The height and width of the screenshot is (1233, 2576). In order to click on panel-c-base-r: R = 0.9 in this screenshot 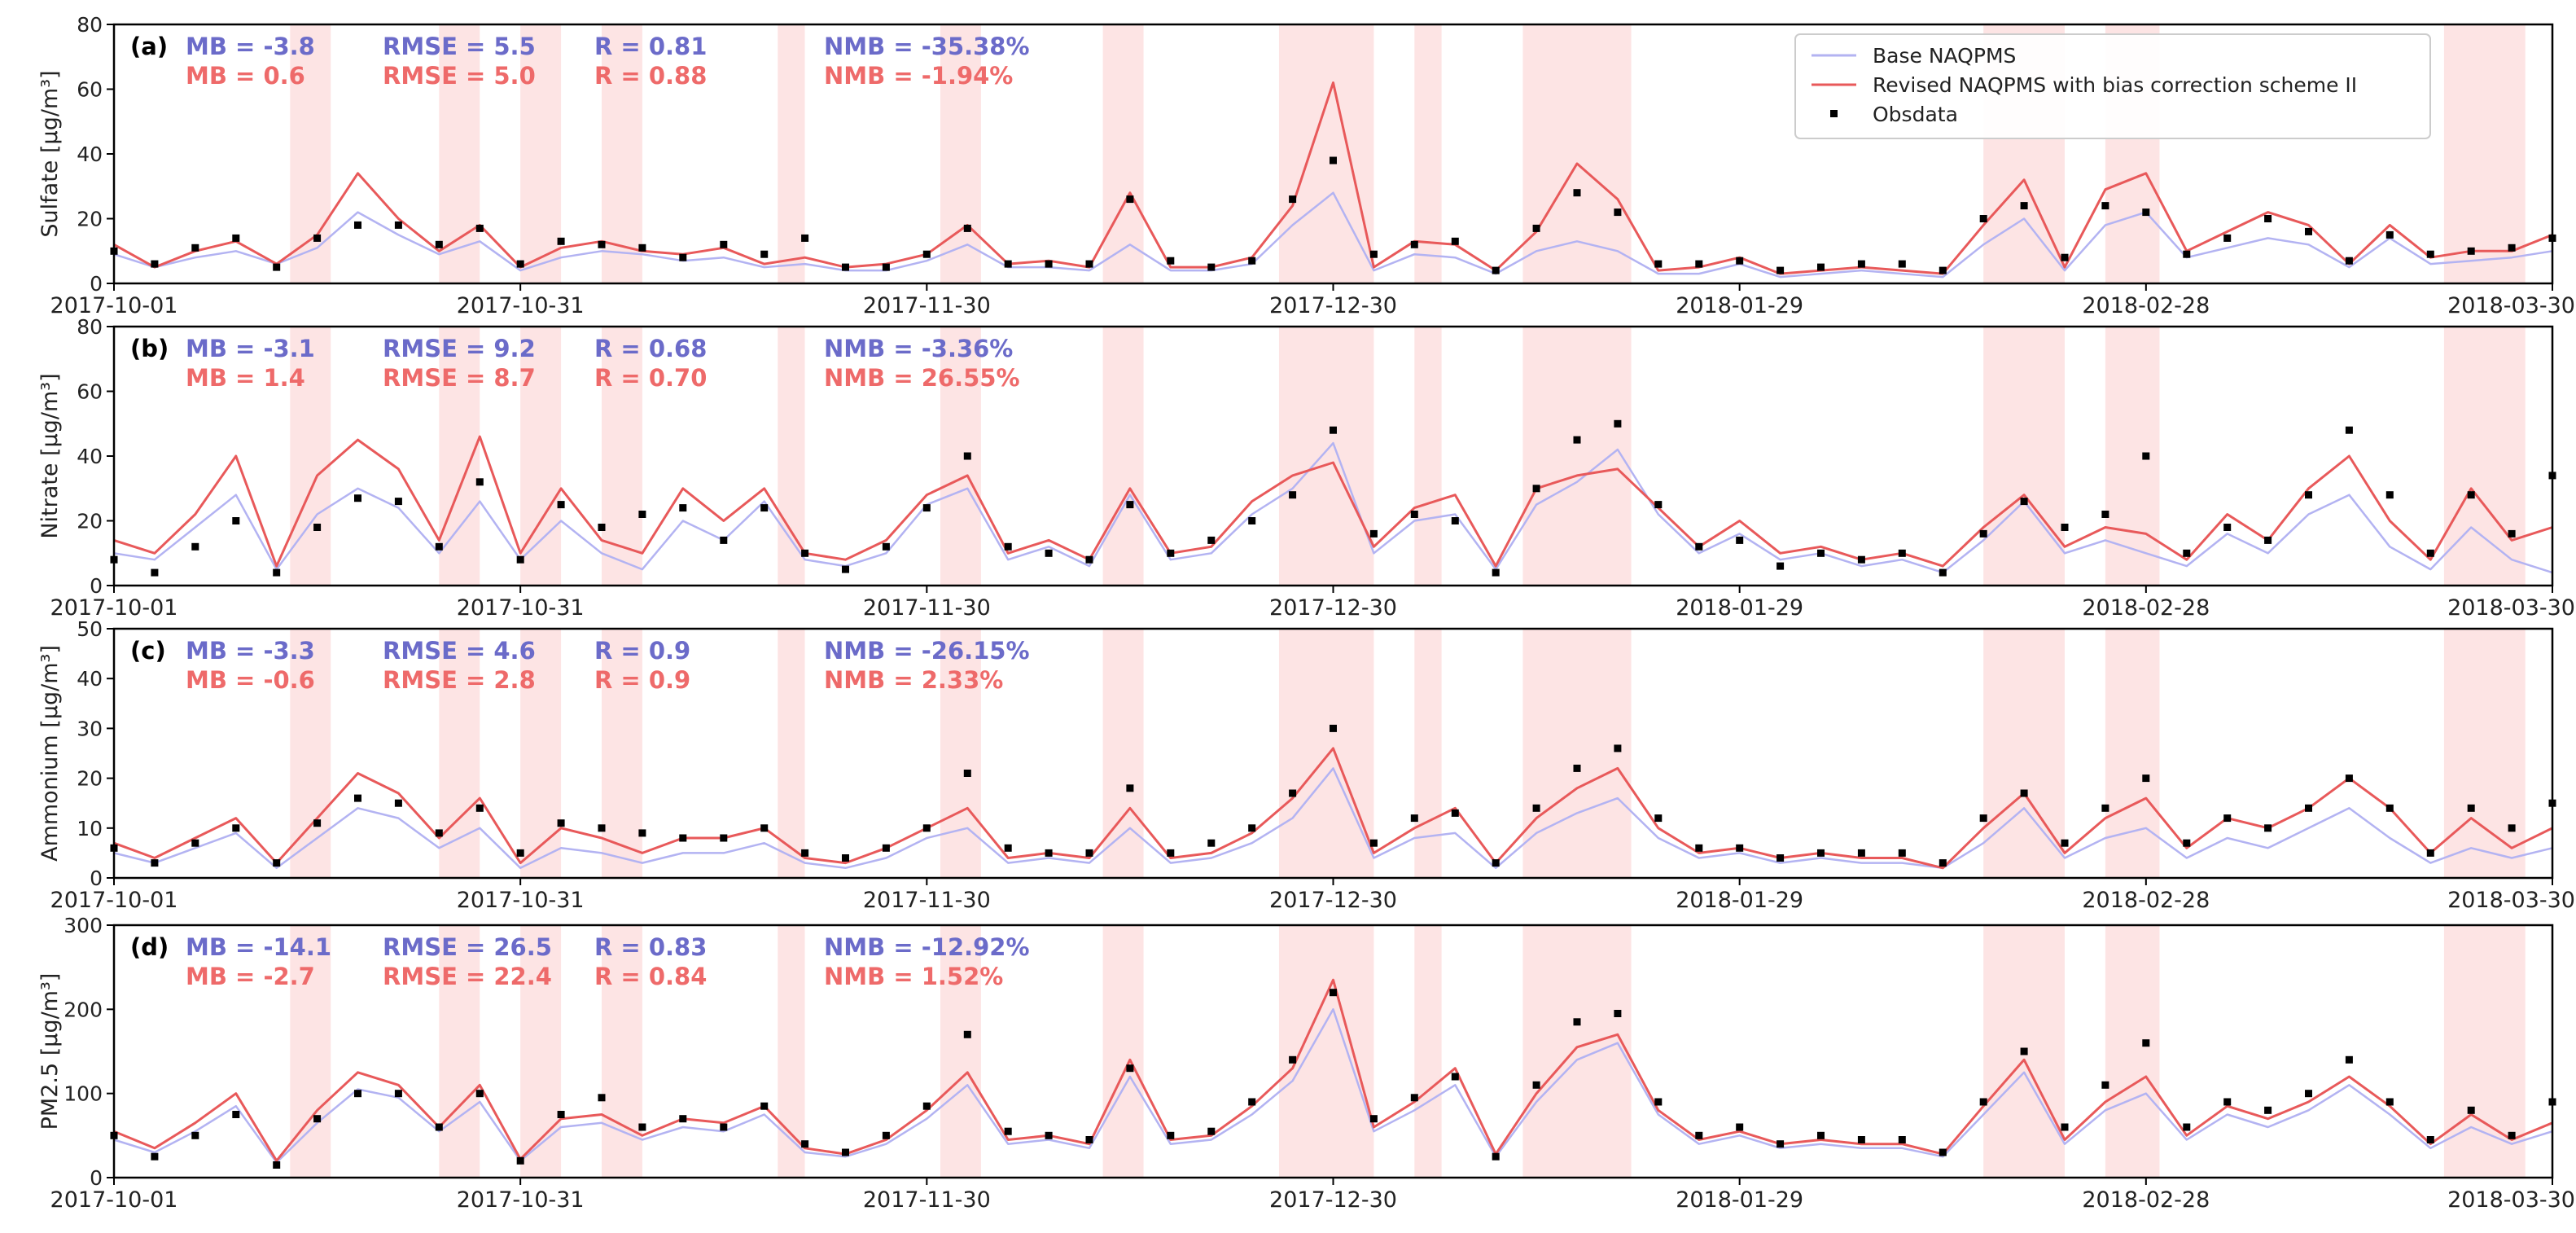, I will do `click(642, 651)`.